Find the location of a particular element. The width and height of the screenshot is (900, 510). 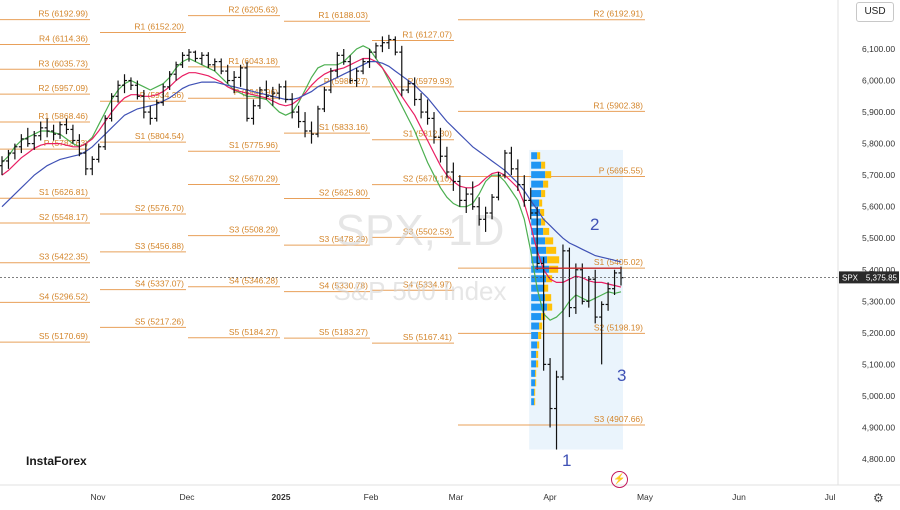

y-tick-label: 5,500.00 is located at coordinates (878, 238).